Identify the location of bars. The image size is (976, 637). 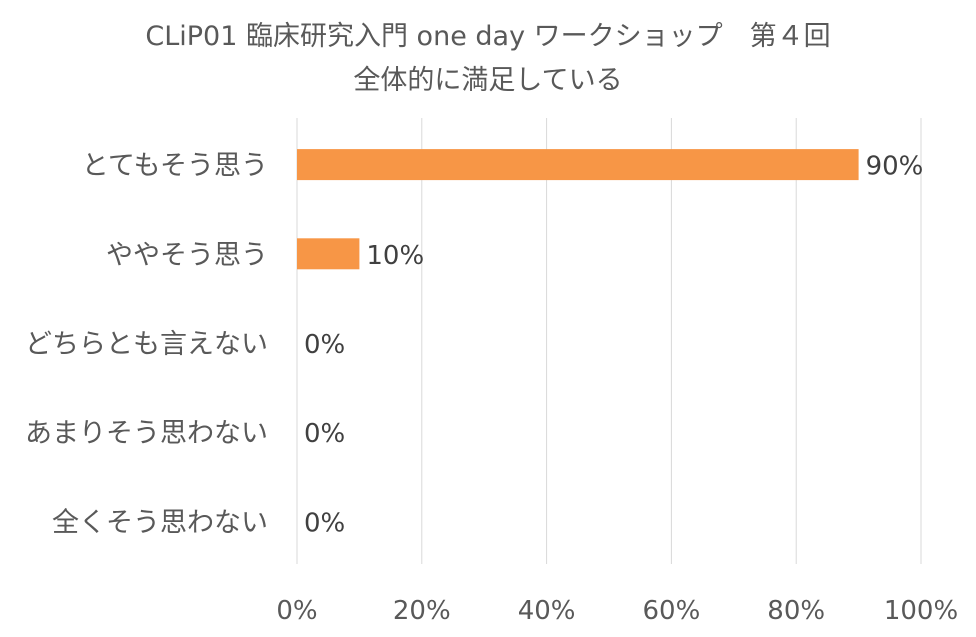
(578, 209).